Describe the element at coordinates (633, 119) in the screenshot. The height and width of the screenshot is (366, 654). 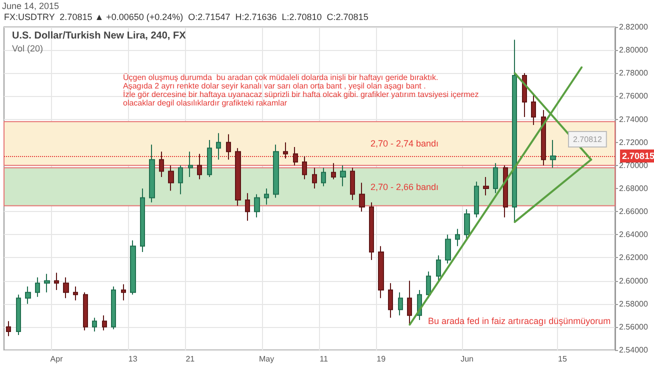
I see `y-tick-label: 2.74000` at that location.